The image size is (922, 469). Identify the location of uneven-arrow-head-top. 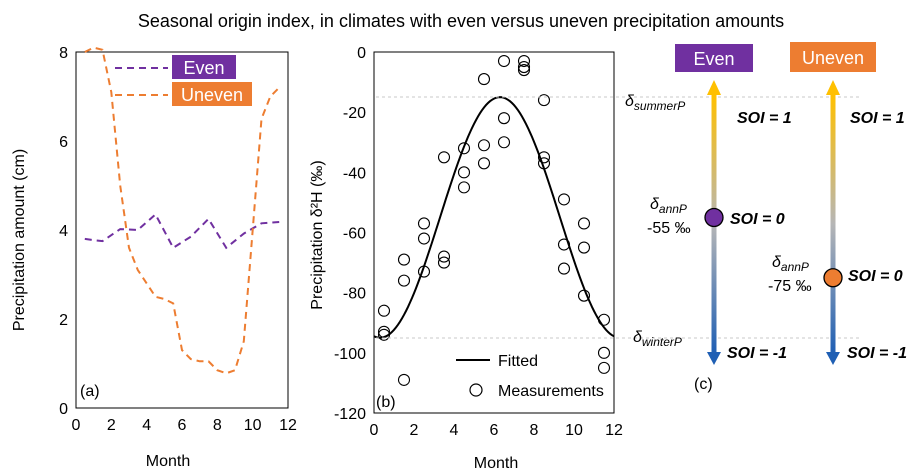
(833, 87).